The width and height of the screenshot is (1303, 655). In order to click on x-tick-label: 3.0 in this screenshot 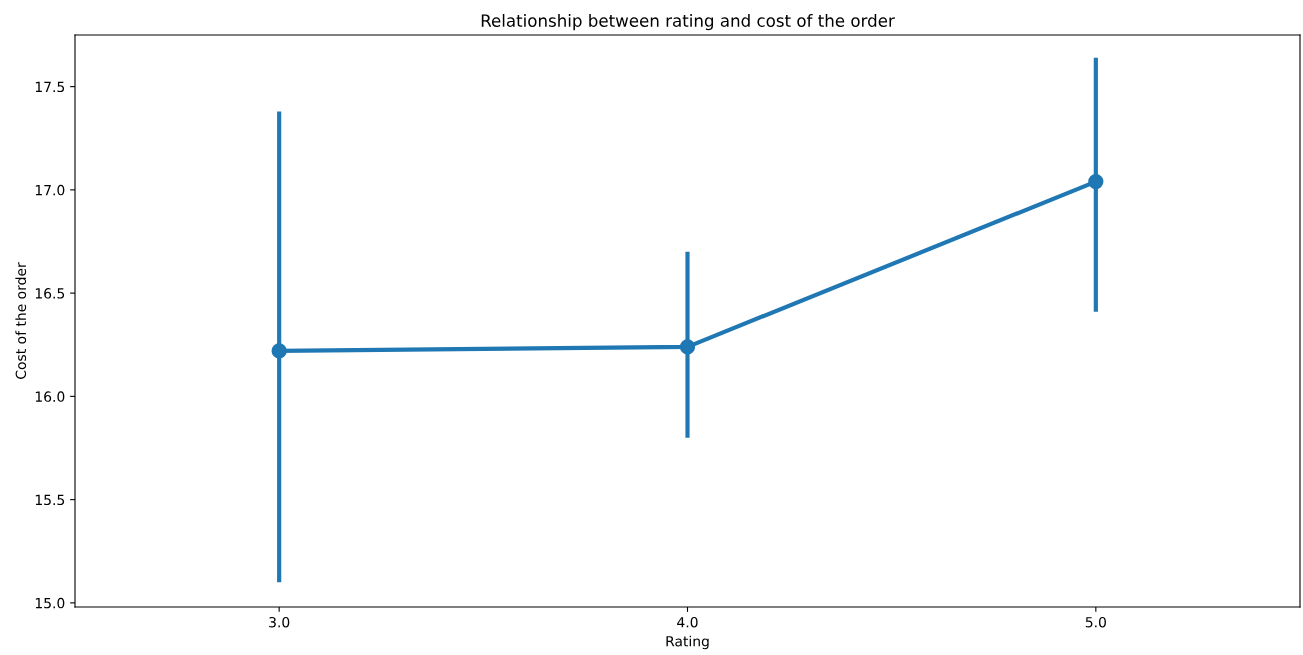, I will do `click(279, 622)`.